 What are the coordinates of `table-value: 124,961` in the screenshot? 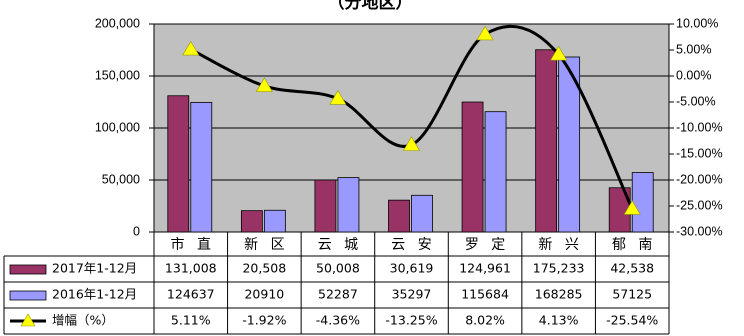 It's located at (485, 268).